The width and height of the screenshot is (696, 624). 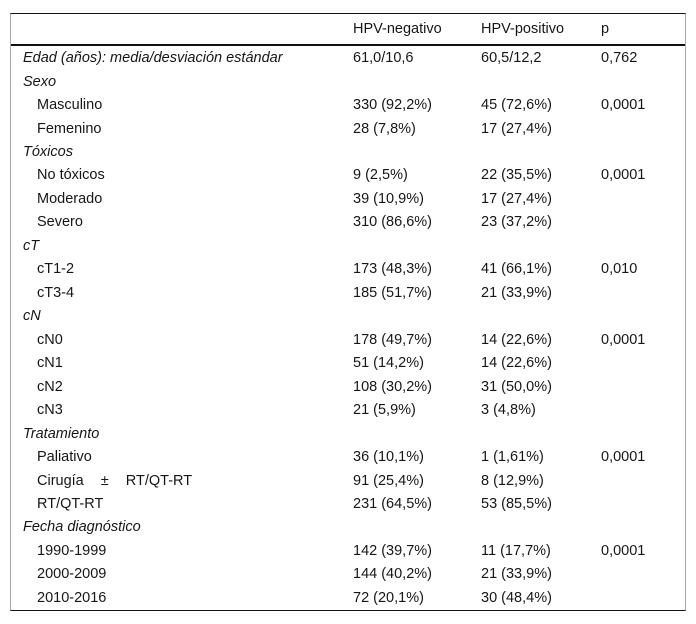 I want to click on hpv-negative-value: 185 (51,7%), so click(x=392, y=292).